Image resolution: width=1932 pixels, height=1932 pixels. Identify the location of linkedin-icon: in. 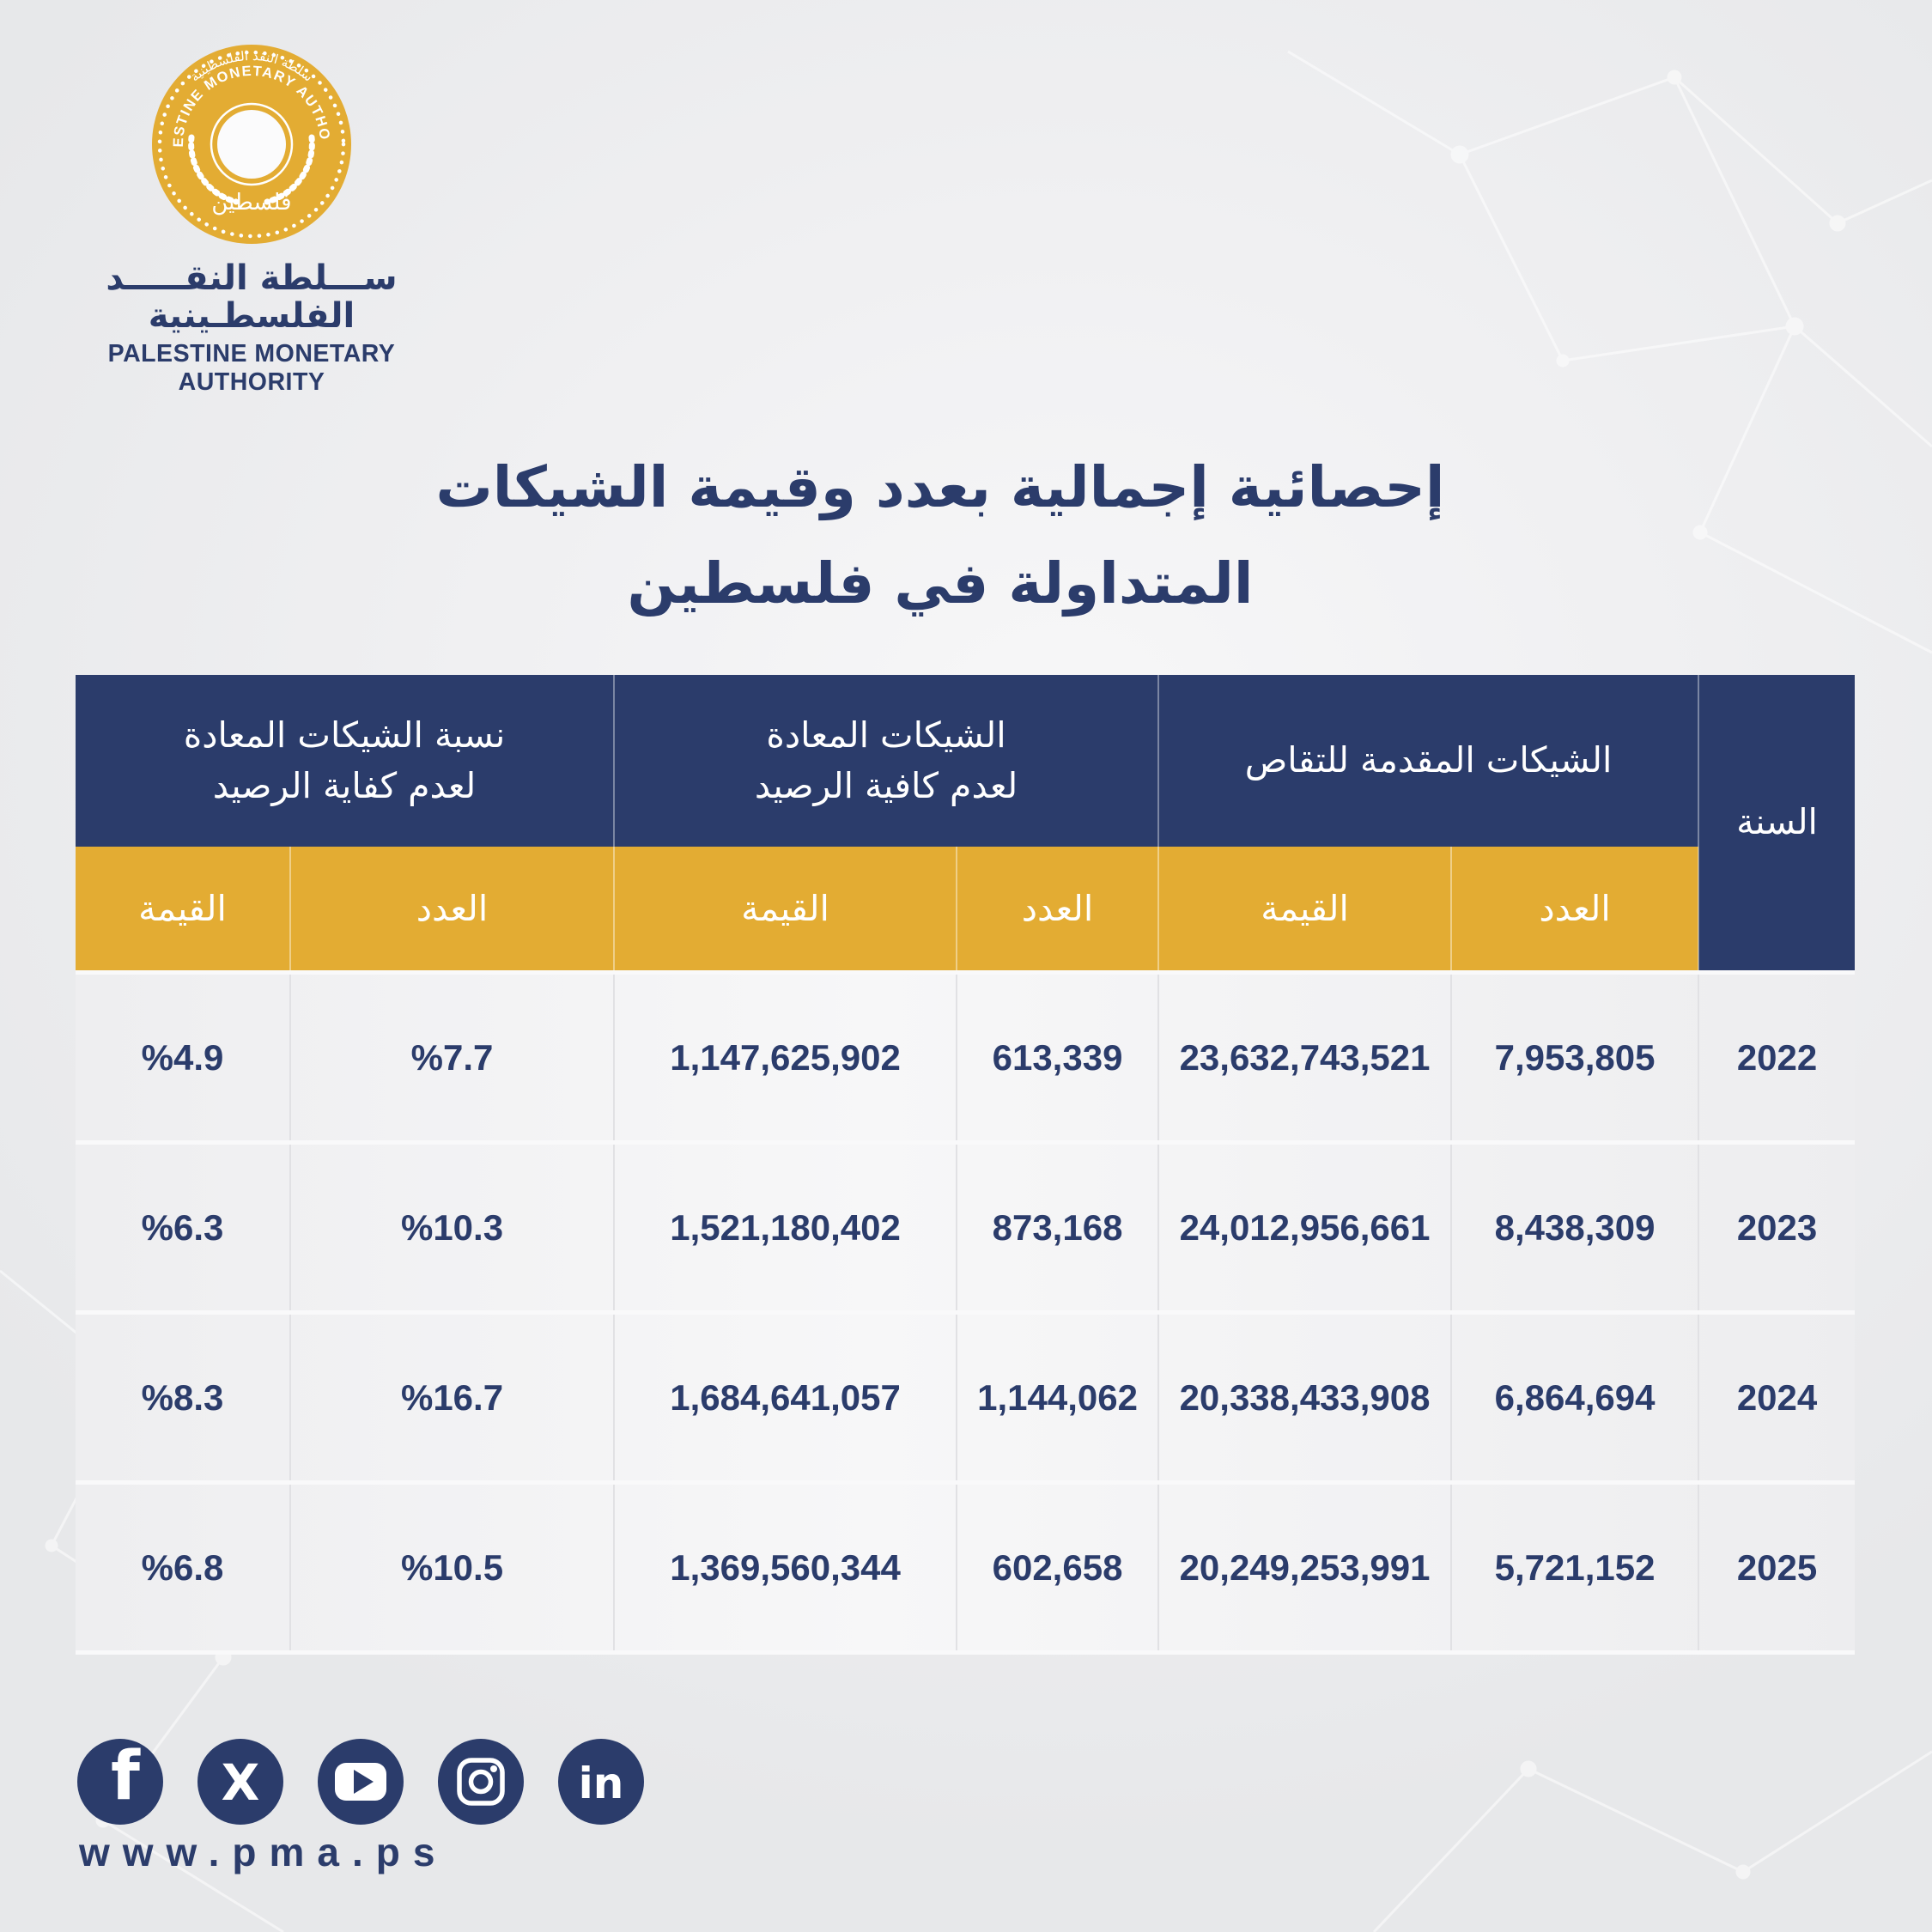
(601, 1782).